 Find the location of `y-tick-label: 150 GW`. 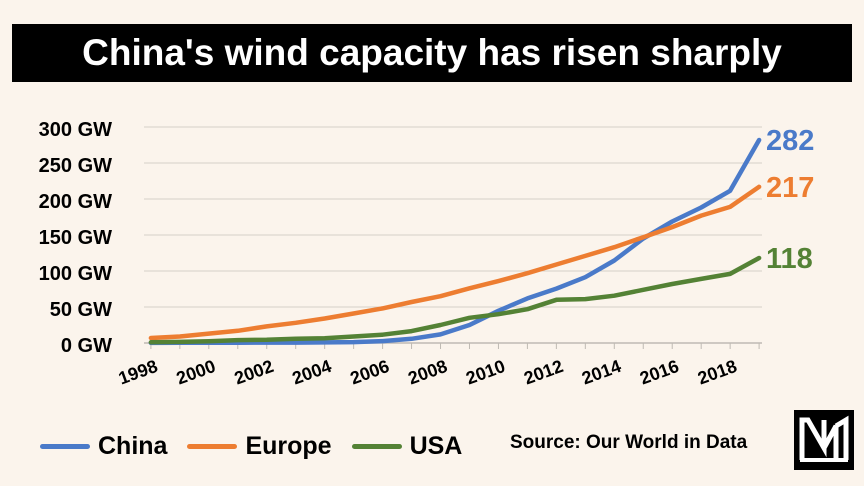

y-tick-label: 150 GW is located at coordinates (75, 238).